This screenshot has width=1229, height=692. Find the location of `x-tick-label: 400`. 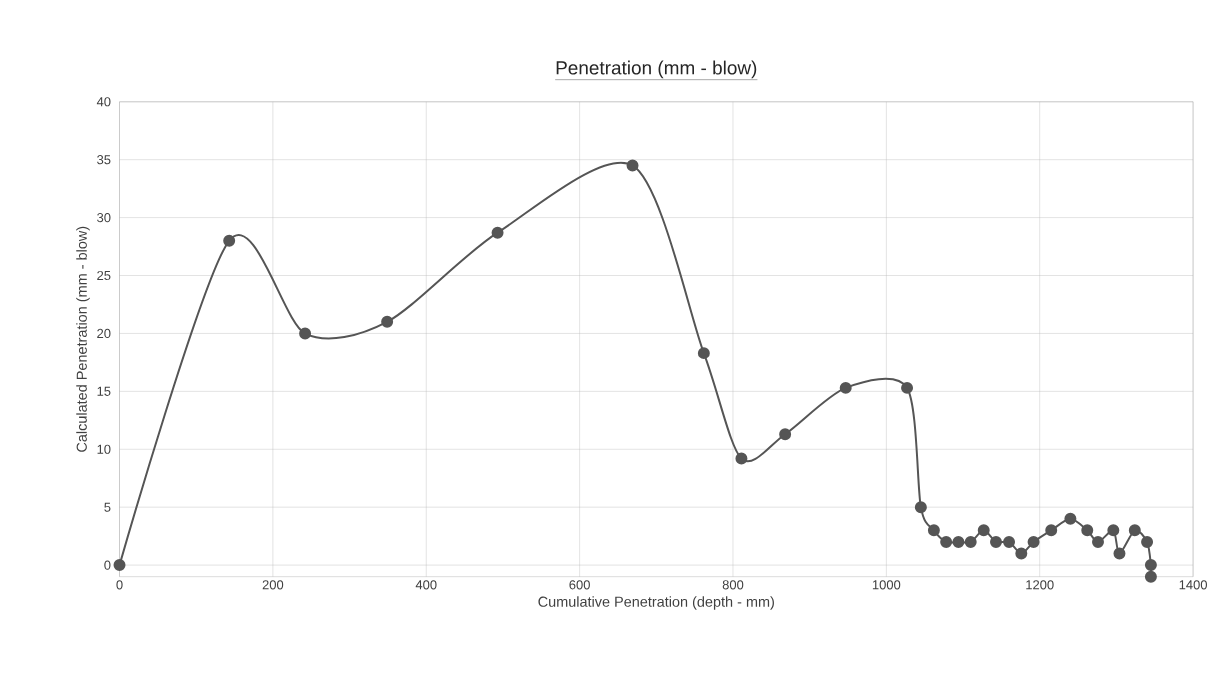

x-tick-label: 400 is located at coordinates (426, 585).